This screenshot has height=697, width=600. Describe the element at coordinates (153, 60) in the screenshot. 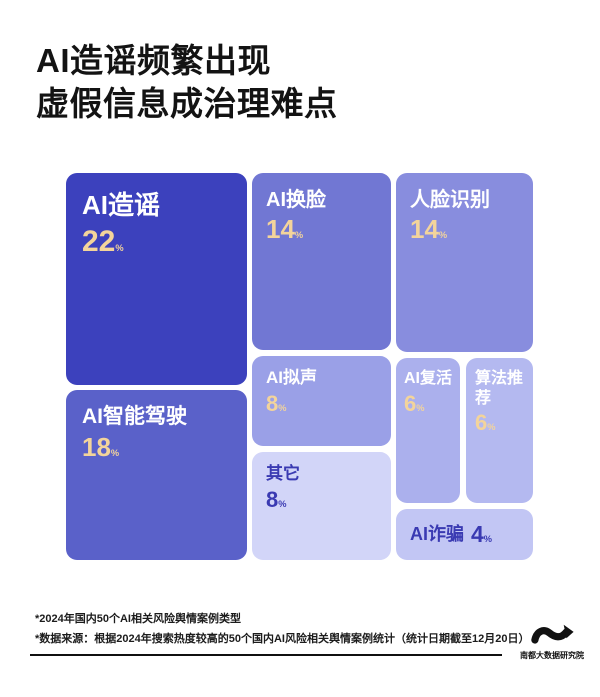

I see `title-line-1: AI造谣频繁出现` at that location.